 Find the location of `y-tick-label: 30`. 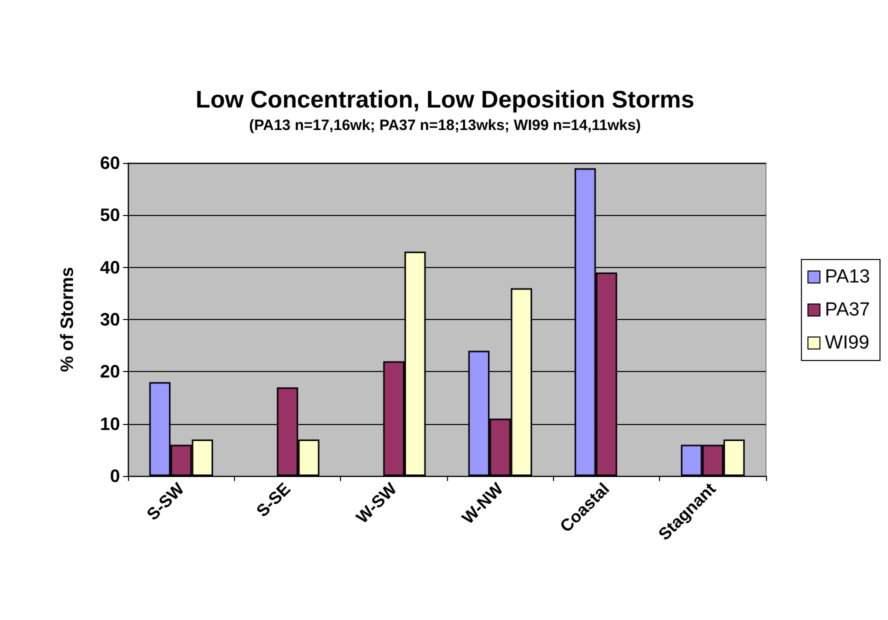

y-tick-label: 30 is located at coordinates (110, 320).